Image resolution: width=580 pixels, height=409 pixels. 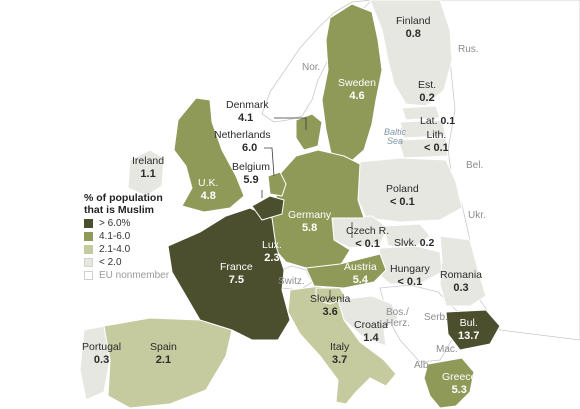 I want to click on region-belgium, so click(x=268, y=208).